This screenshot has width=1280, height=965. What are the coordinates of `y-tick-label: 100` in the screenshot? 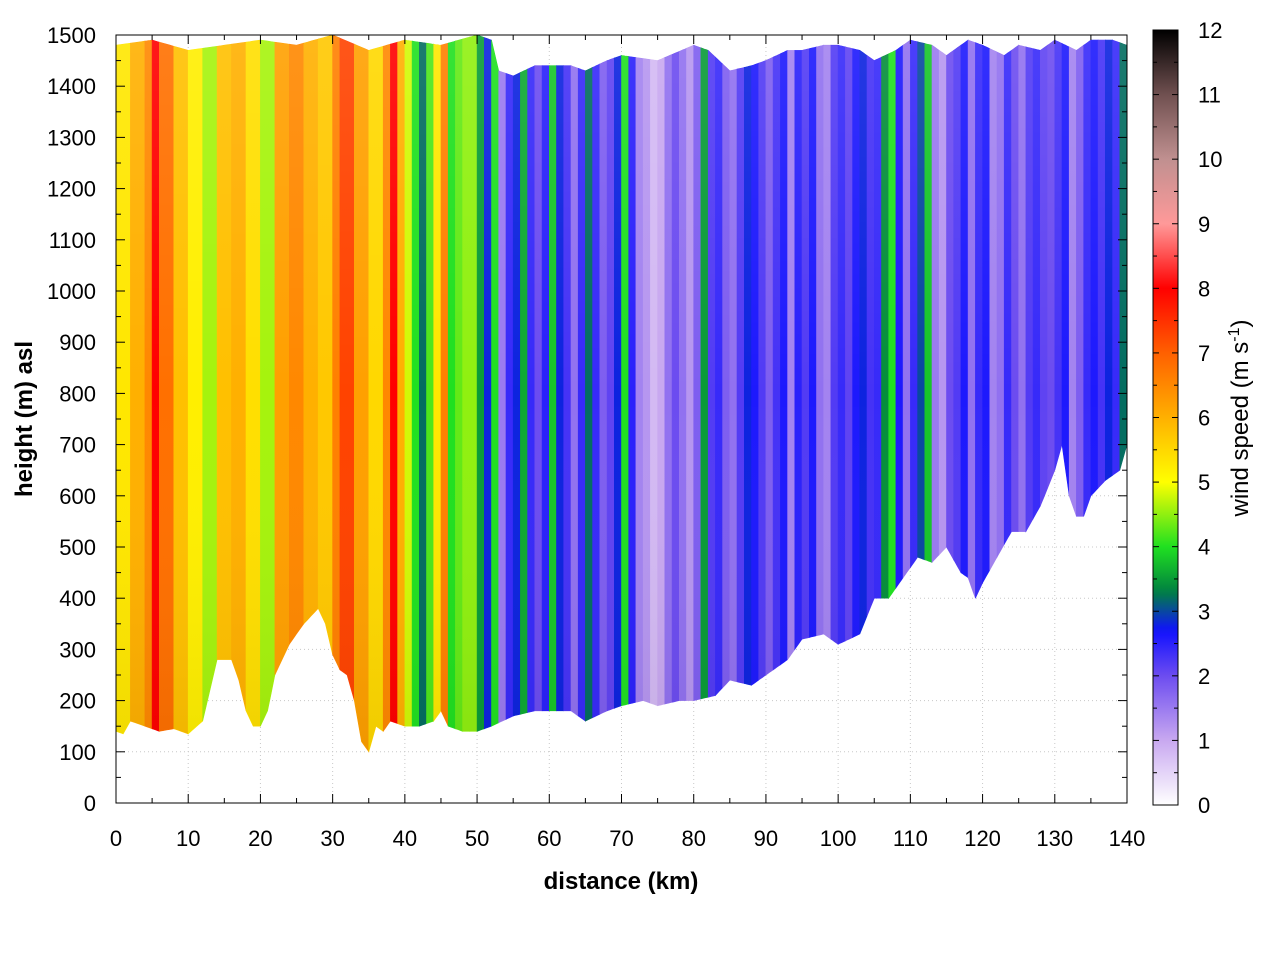 It's located at (77, 752).